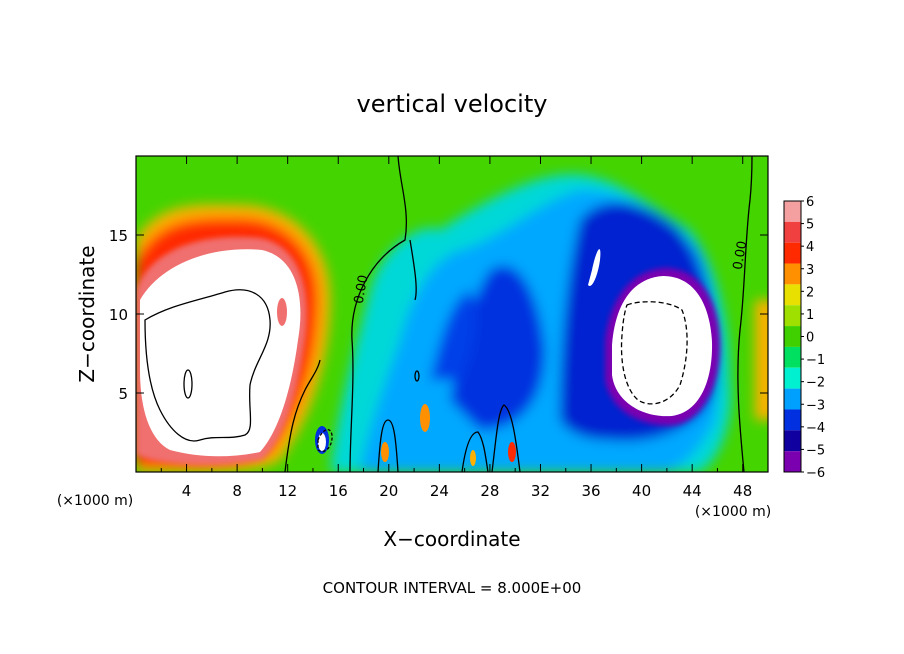 The image size is (904, 654). Describe the element at coordinates (815, 450) in the screenshot. I see `colorbar-label: −5` at that location.